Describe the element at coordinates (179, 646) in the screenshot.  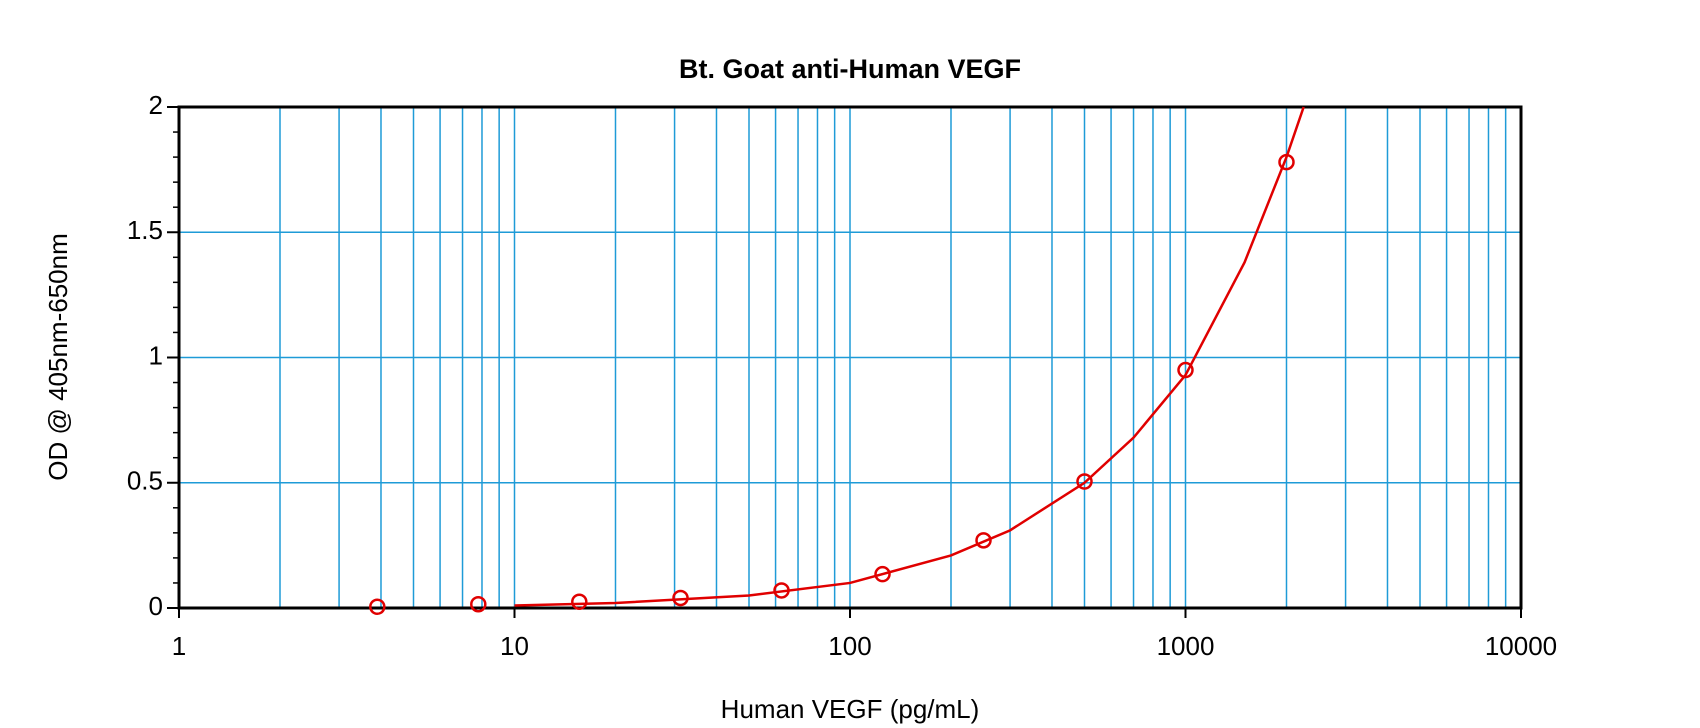
I see `x-tick-label: 1` at that location.